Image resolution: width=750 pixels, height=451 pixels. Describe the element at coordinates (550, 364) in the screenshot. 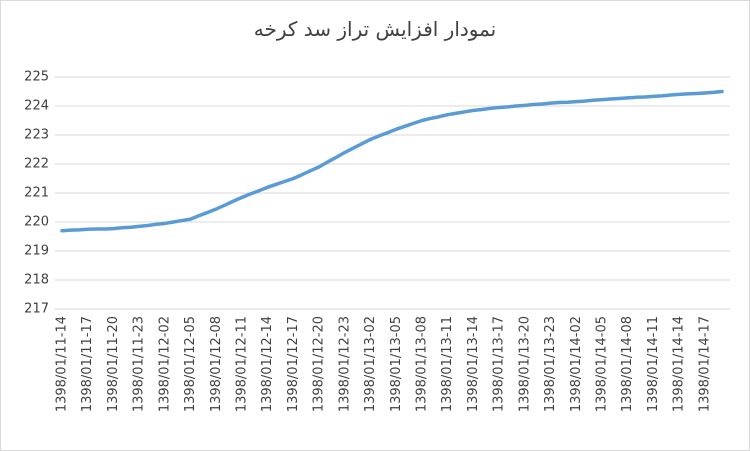

I see `x-tick-label: 1398/01/13-23` at that location.